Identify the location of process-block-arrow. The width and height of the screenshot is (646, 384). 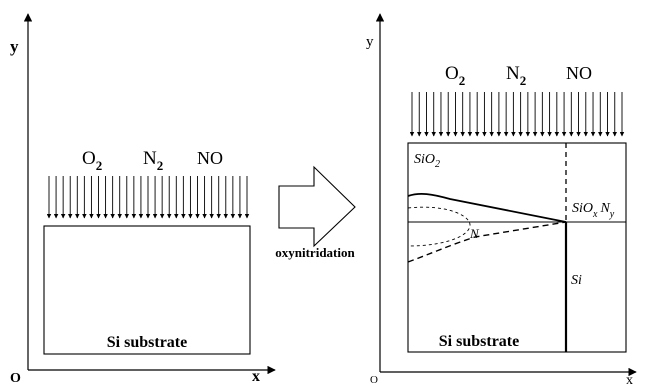
(317, 206).